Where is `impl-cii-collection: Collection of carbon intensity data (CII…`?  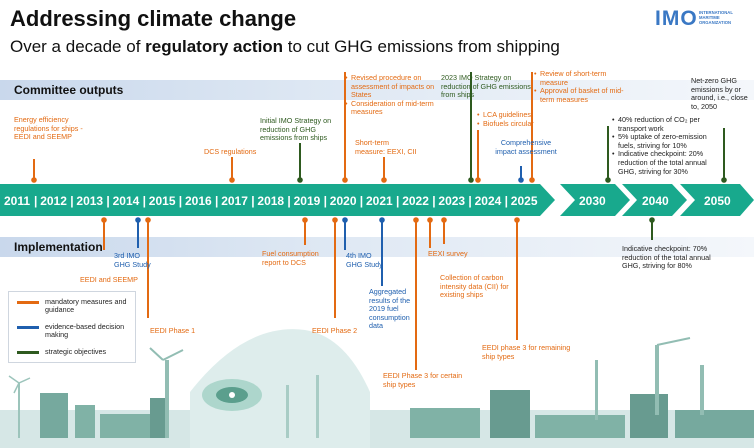 impl-cii-collection: Collection of carbon intensity data (CII… is located at coordinates (474, 286).